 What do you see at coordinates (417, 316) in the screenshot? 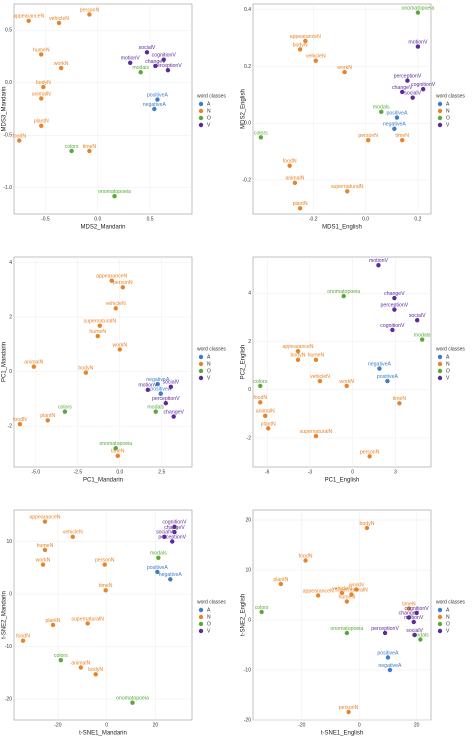
I see `point-label: socialV` at bounding box center [417, 316].